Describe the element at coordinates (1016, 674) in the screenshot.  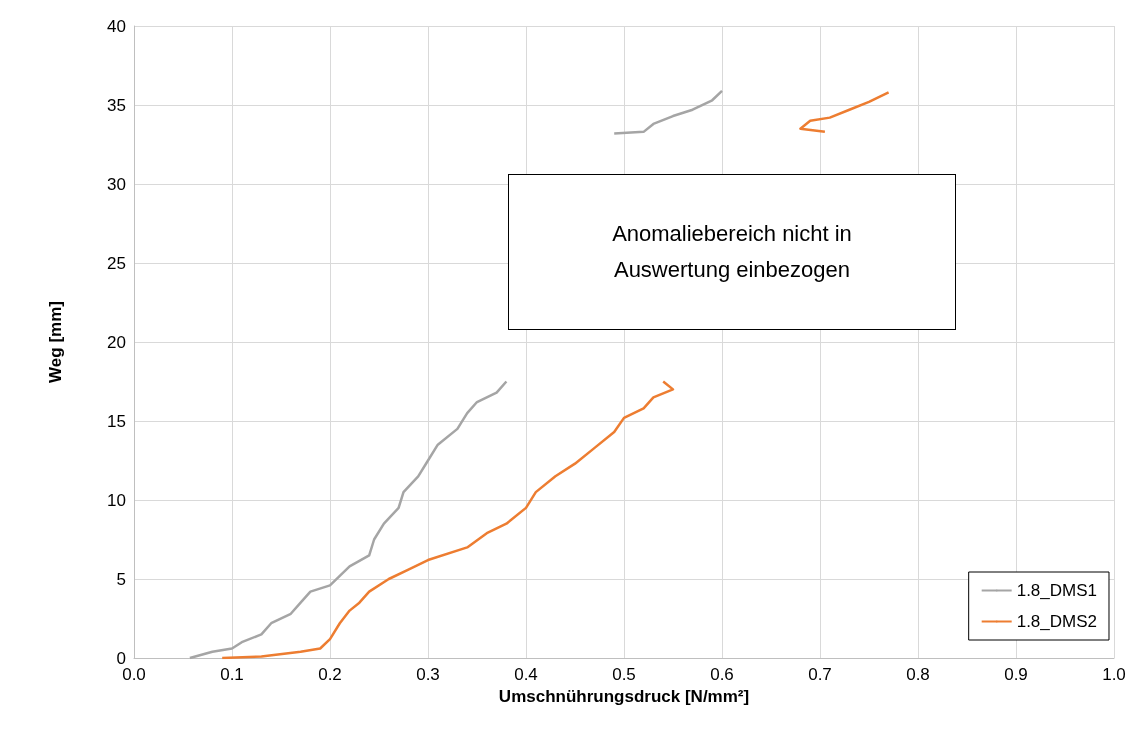
I see `x-tick-label: 0.9` at that location.